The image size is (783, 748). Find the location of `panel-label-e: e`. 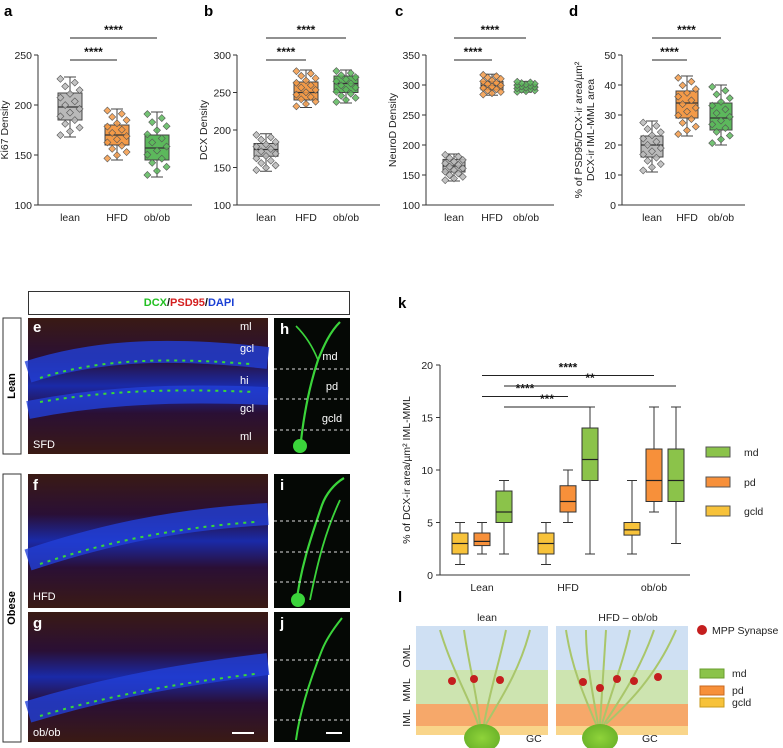

panel-label-e: e is located at coordinates (37, 327).